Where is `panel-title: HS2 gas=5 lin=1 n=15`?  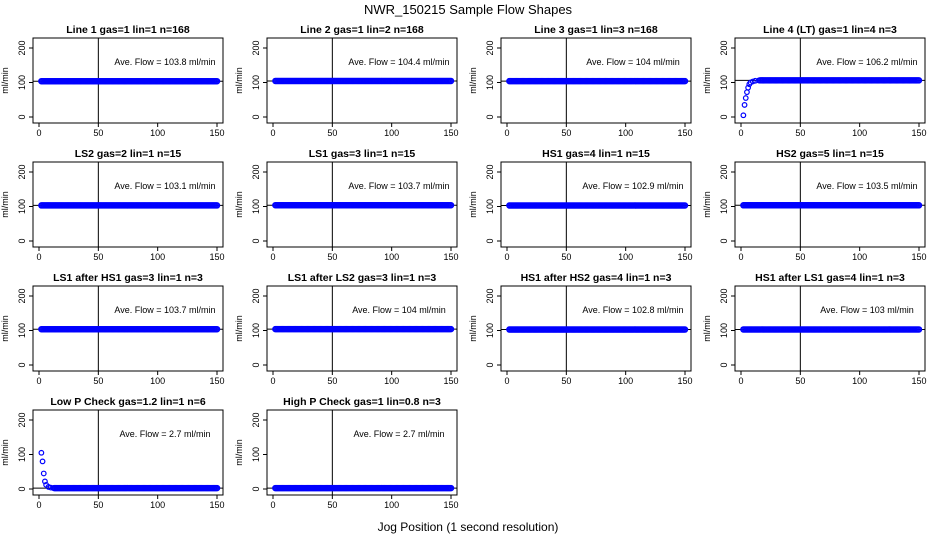 panel-title: HS2 gas=5 lin=1 n=15 is located at coordinates (830, 154).